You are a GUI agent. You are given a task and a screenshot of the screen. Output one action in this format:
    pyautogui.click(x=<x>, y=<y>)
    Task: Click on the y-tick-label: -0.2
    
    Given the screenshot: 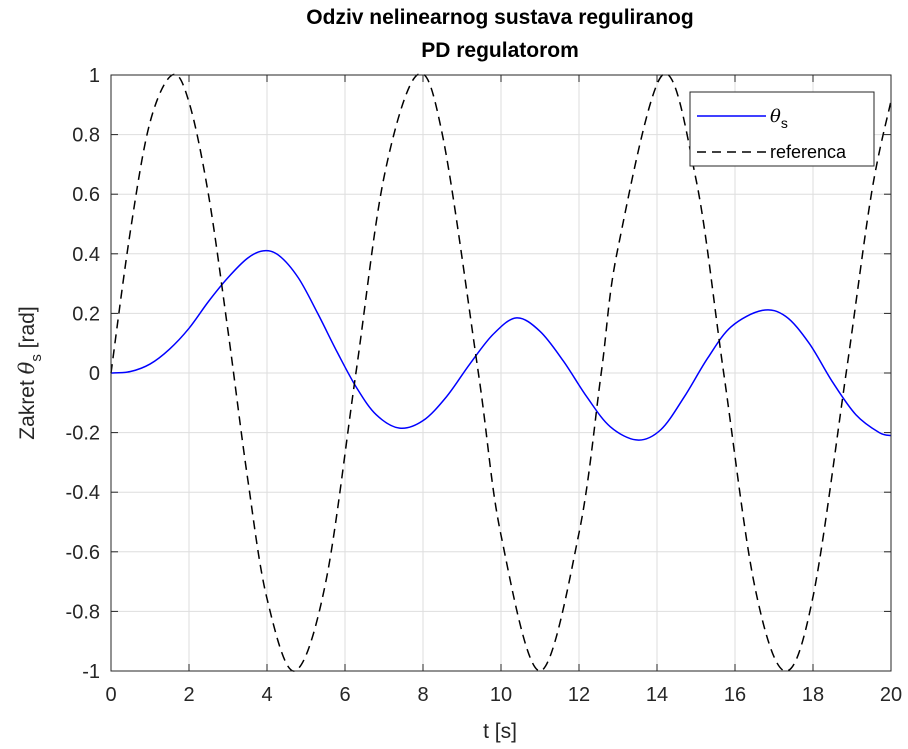 What is the action you would take?
    pyautogui.click(x=83, y=434)
    